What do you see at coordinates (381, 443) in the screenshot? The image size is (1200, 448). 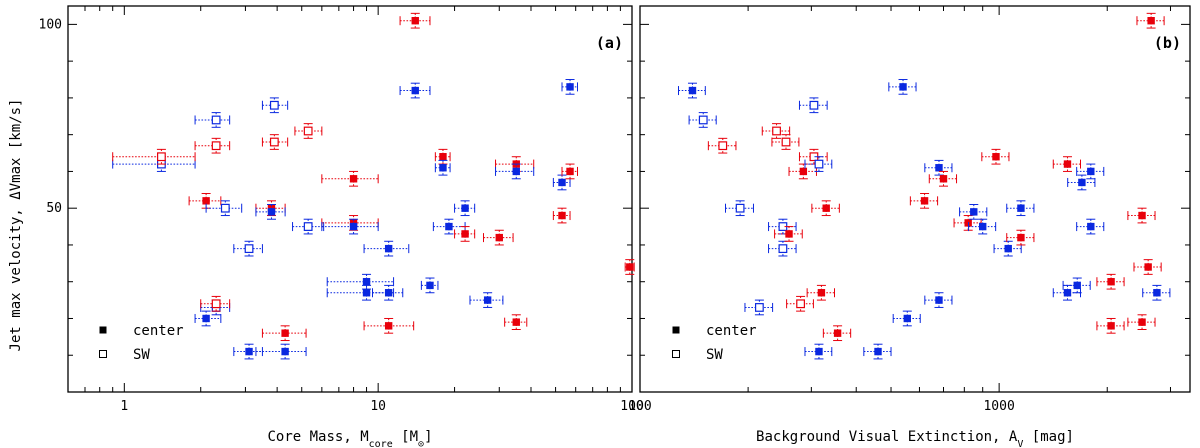 I see `x-axis-title-subscript: core` at bounding box center [381, 443].